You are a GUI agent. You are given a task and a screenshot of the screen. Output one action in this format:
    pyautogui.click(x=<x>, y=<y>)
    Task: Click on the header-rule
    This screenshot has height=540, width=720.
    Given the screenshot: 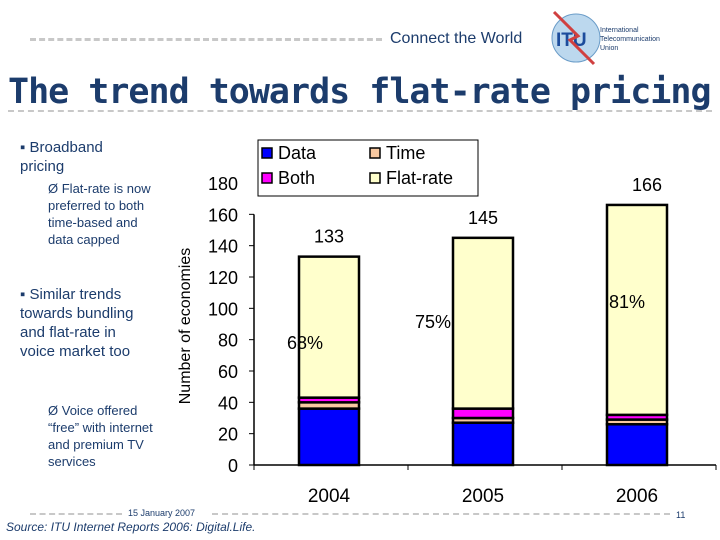 What is the action you would take?
    pyautogui.click(x=206, y=39)
    